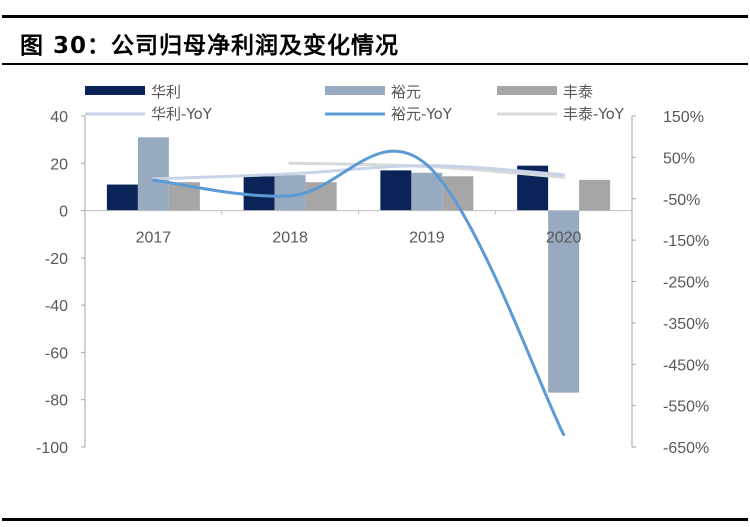 This screenshot has height=527, width=750. Describe the element at coordinates (59, 117) in the screenshot. I see `left-axis-label: 40` at that location.